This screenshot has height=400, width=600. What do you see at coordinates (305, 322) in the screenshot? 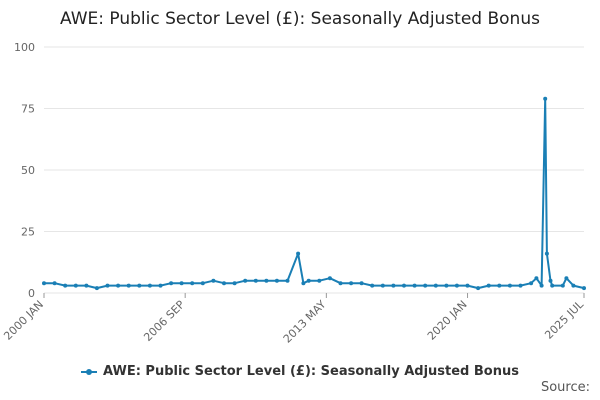
I see `x-tick-label-2: 2013 MAY` at bounding box center [305, 322].